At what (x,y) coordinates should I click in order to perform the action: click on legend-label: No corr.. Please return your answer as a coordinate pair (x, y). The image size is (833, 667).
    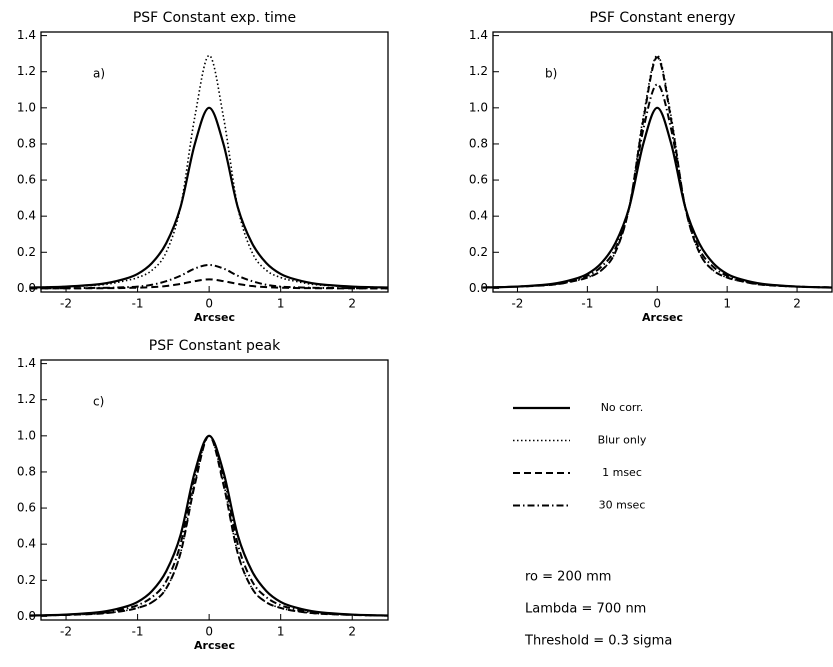
    Looking at the image, I should click on (622, 407).